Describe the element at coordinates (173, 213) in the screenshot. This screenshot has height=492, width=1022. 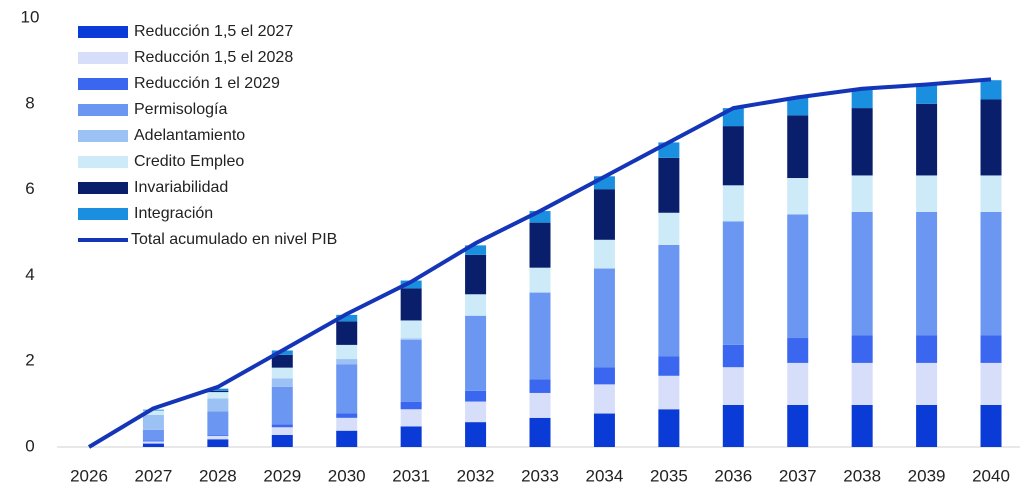
I see `legend-label: Integración` at that location.